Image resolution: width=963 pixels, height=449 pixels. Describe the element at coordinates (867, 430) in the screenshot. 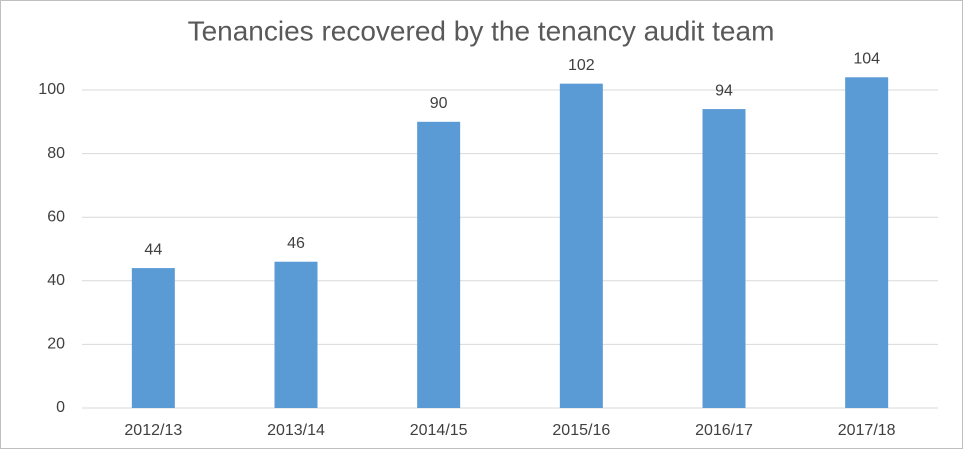

I see `x-tick-label: 2017/18` at that location.